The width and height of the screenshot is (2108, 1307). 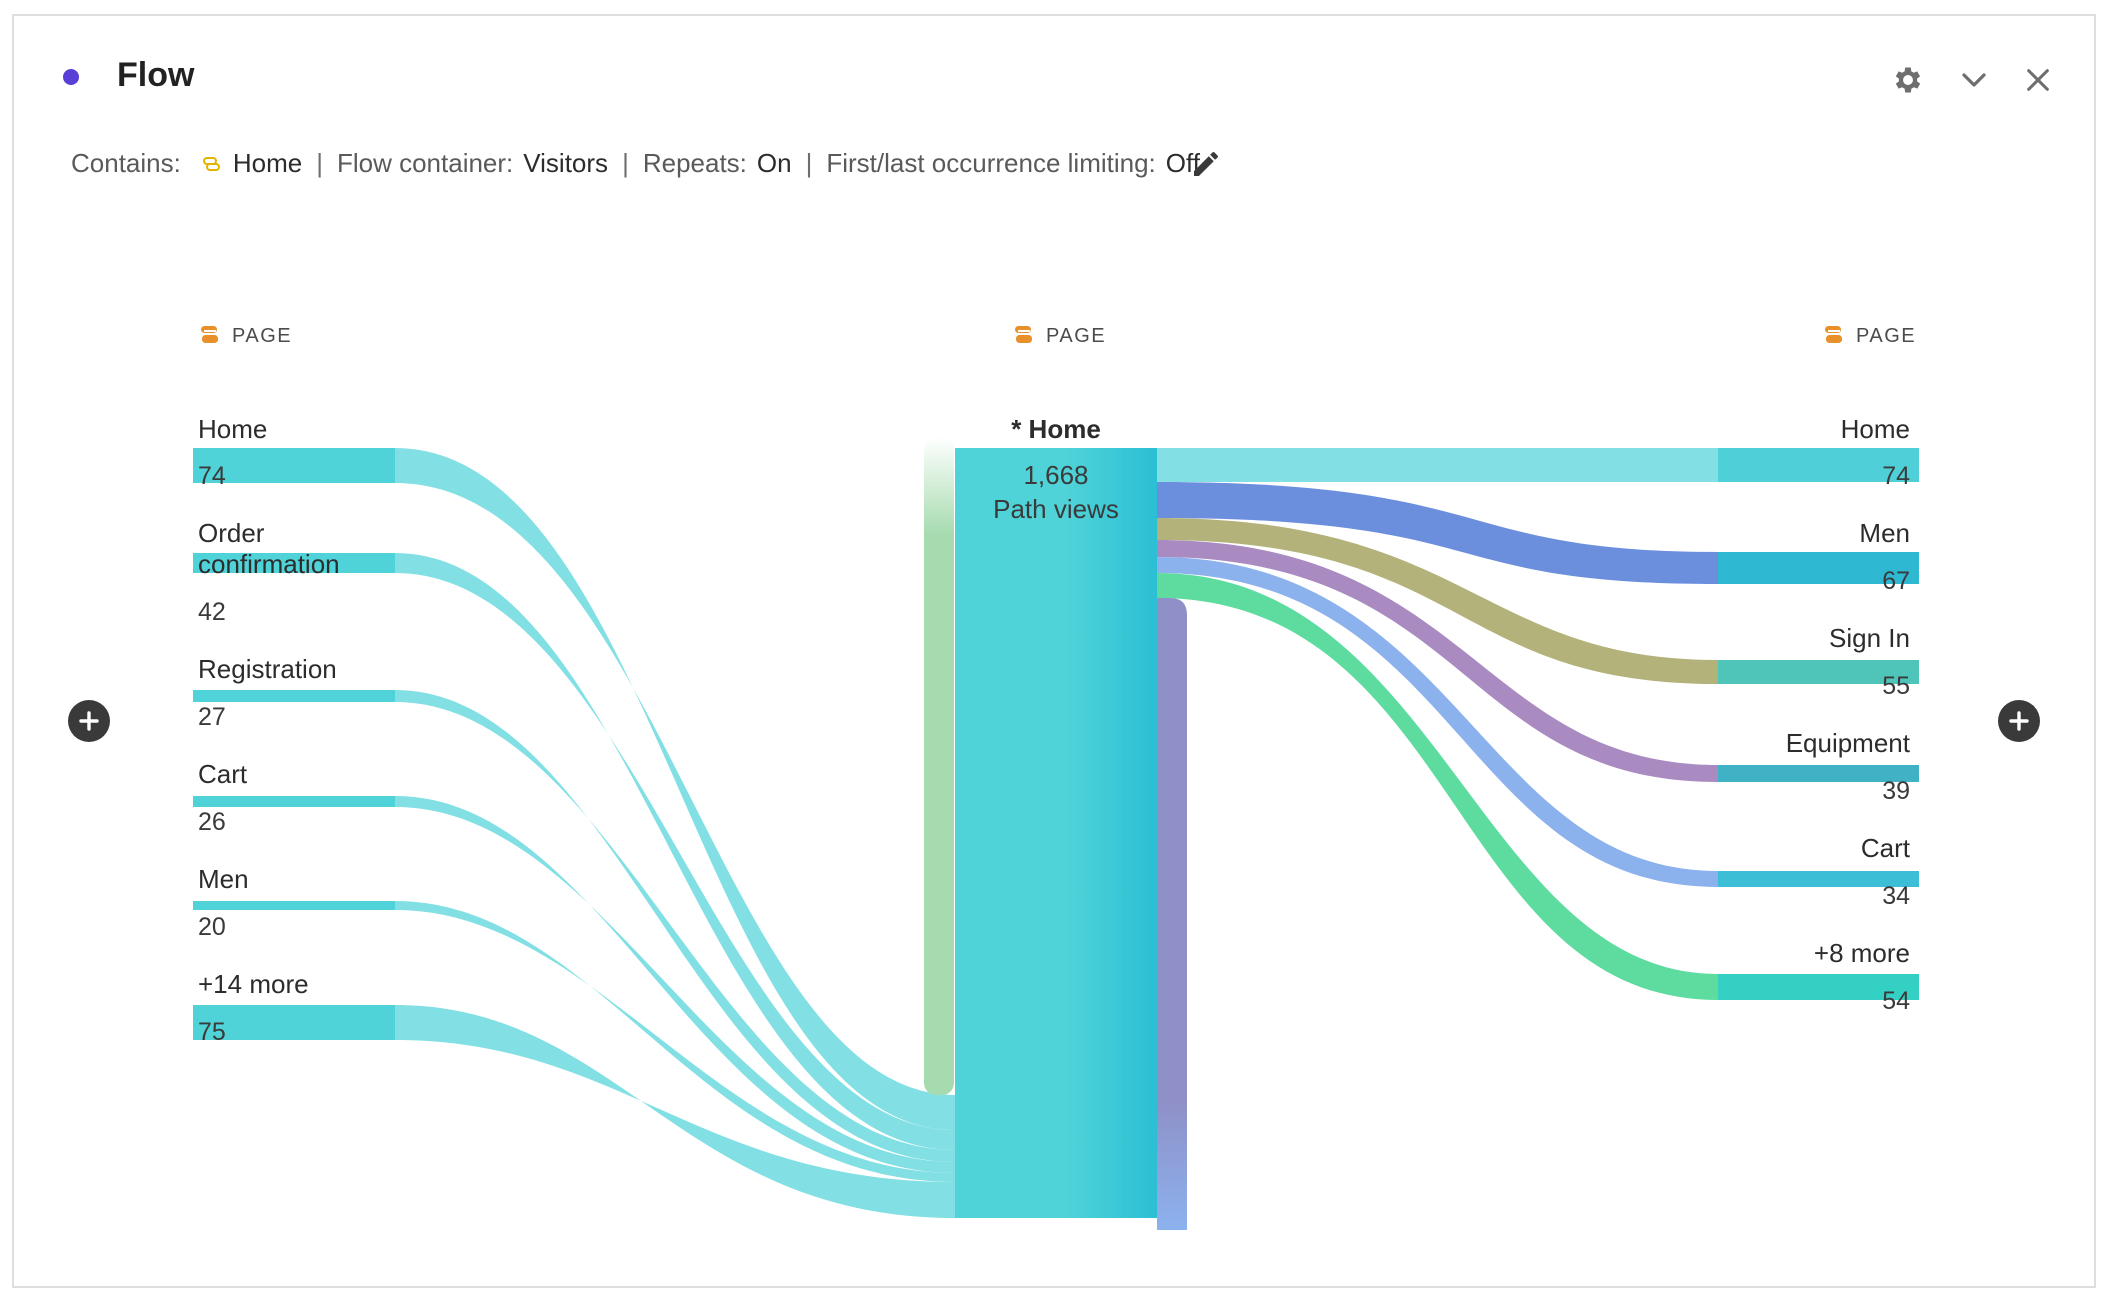 What do you see at coordinates (212, 612) in the screenshot?
I see `left-node-count: 42` at bounding box center [212, 612].